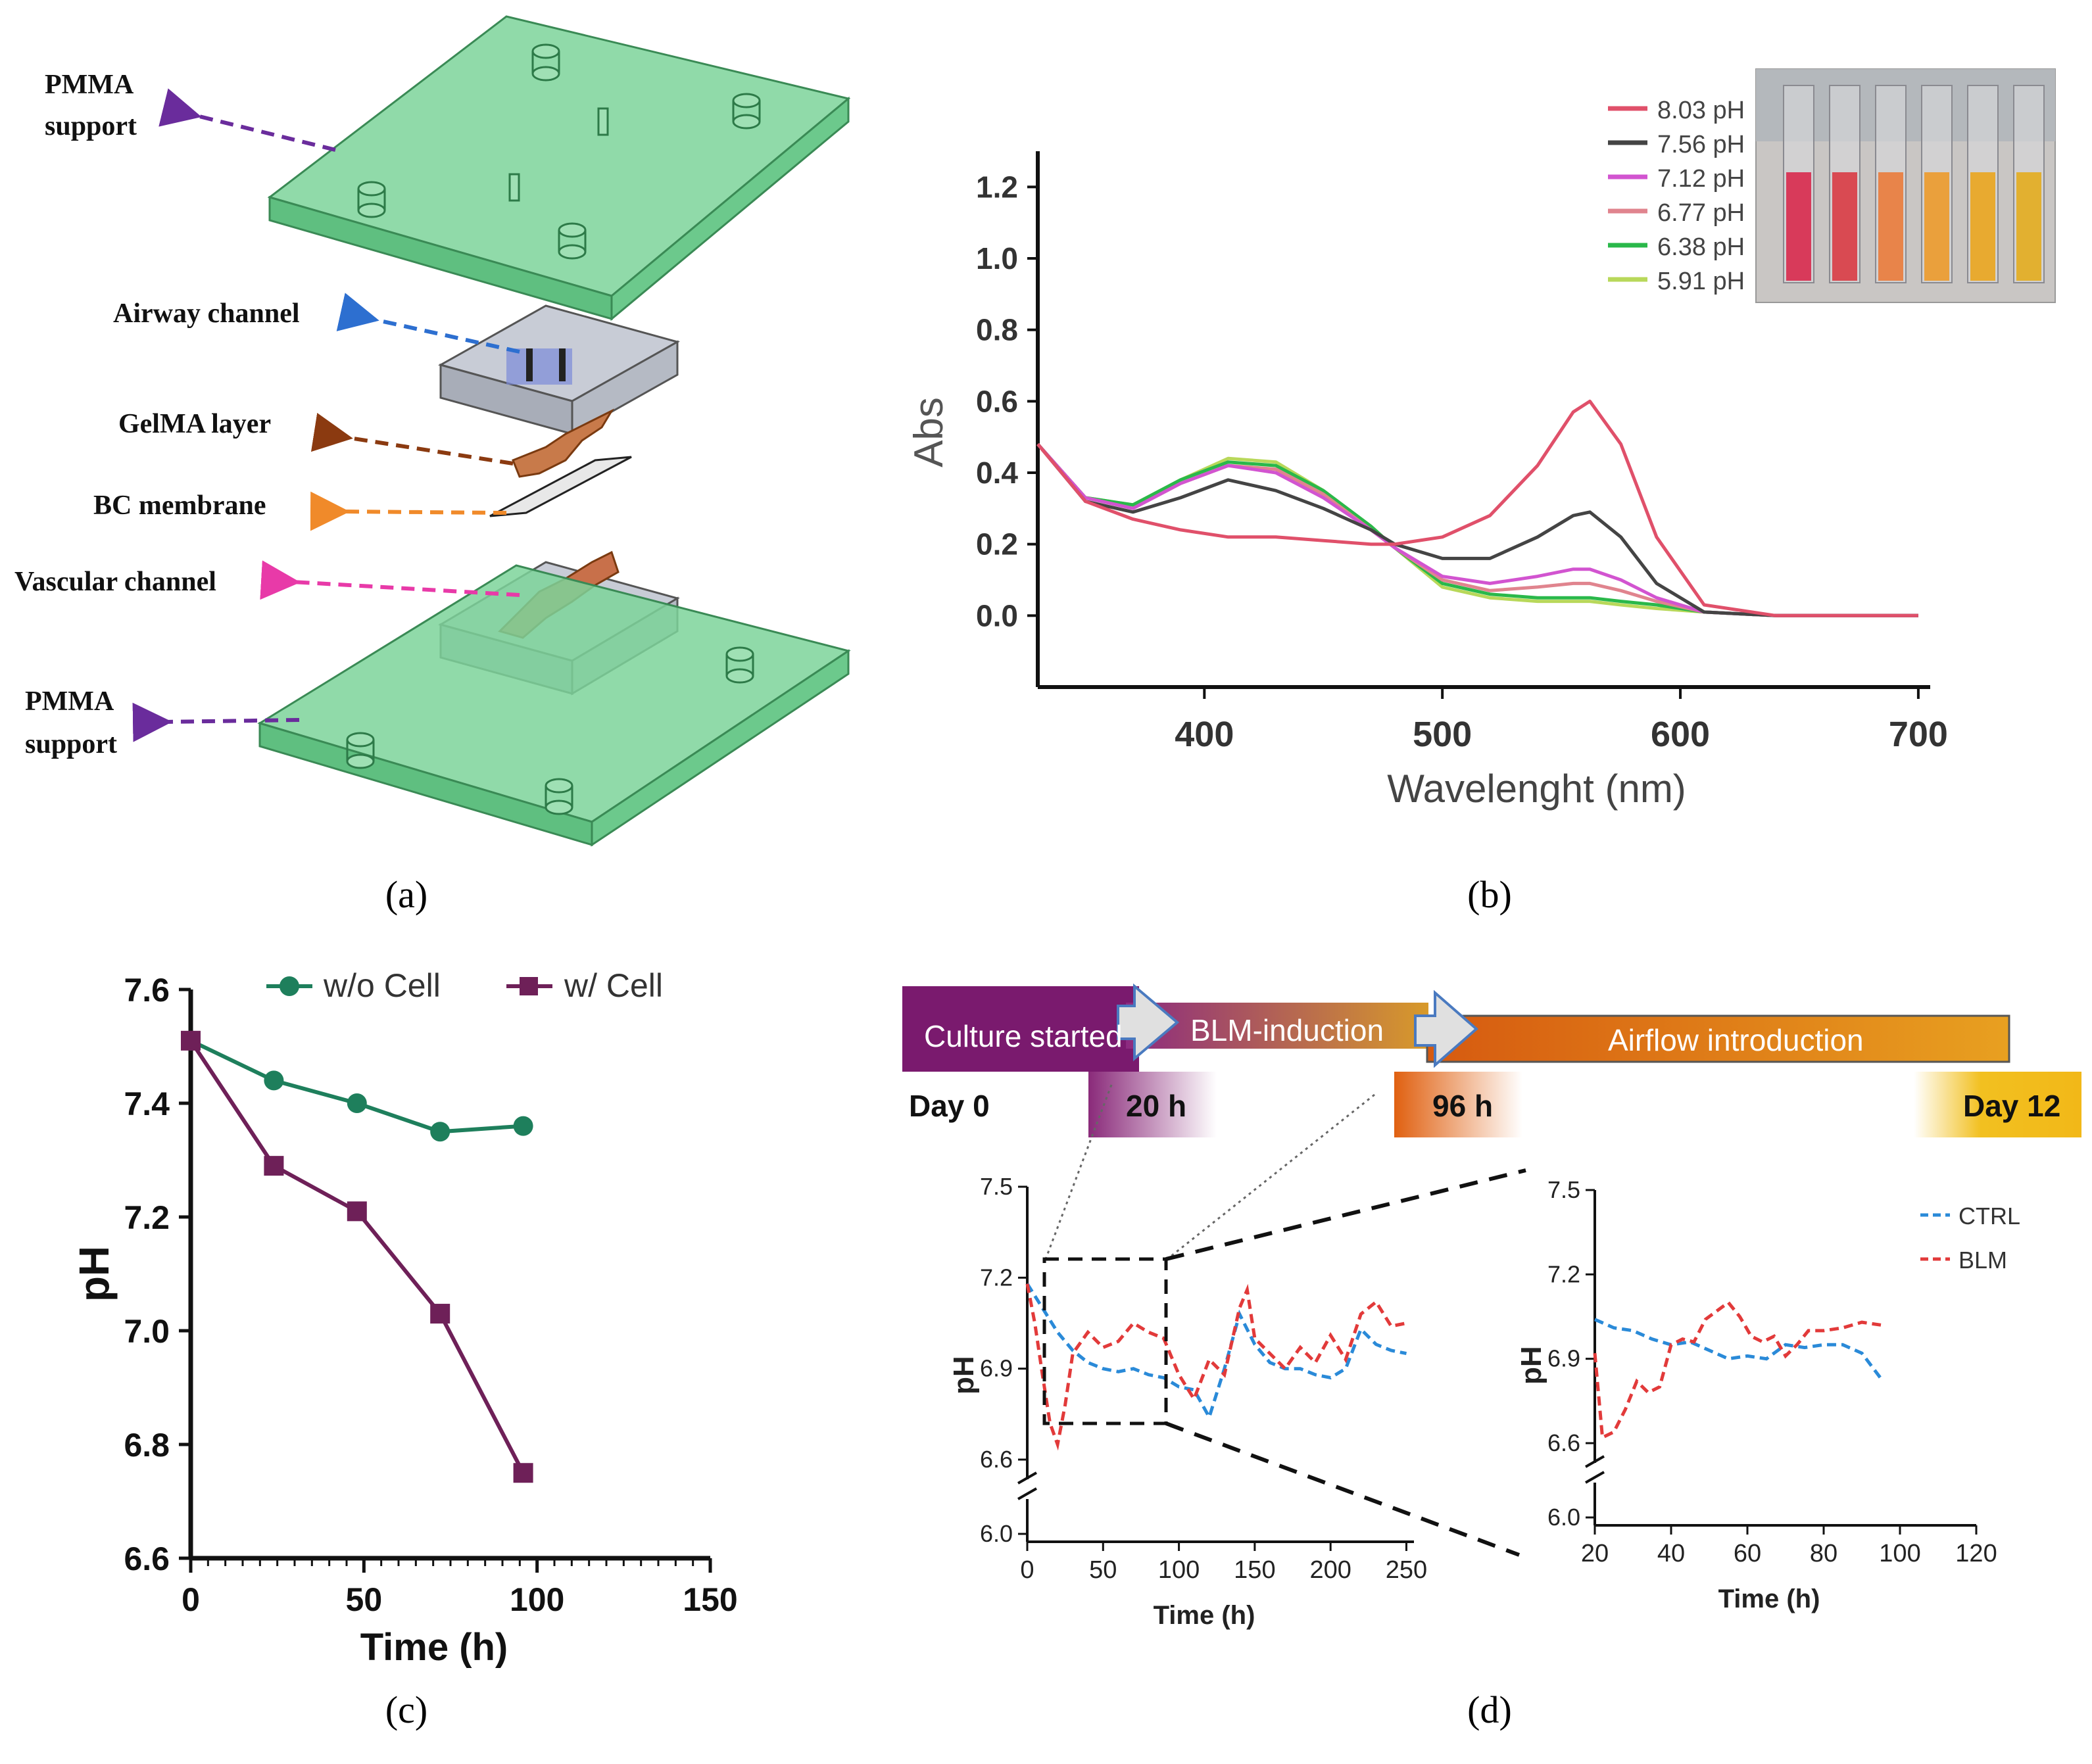 This screenshot has height=1764, width=2092. I want to click on d-right-plot: 6.0 6.6 6.9 7.2 7.5 20 40 60 80 100 120 Time (h) pH, so click(1756, 1394).